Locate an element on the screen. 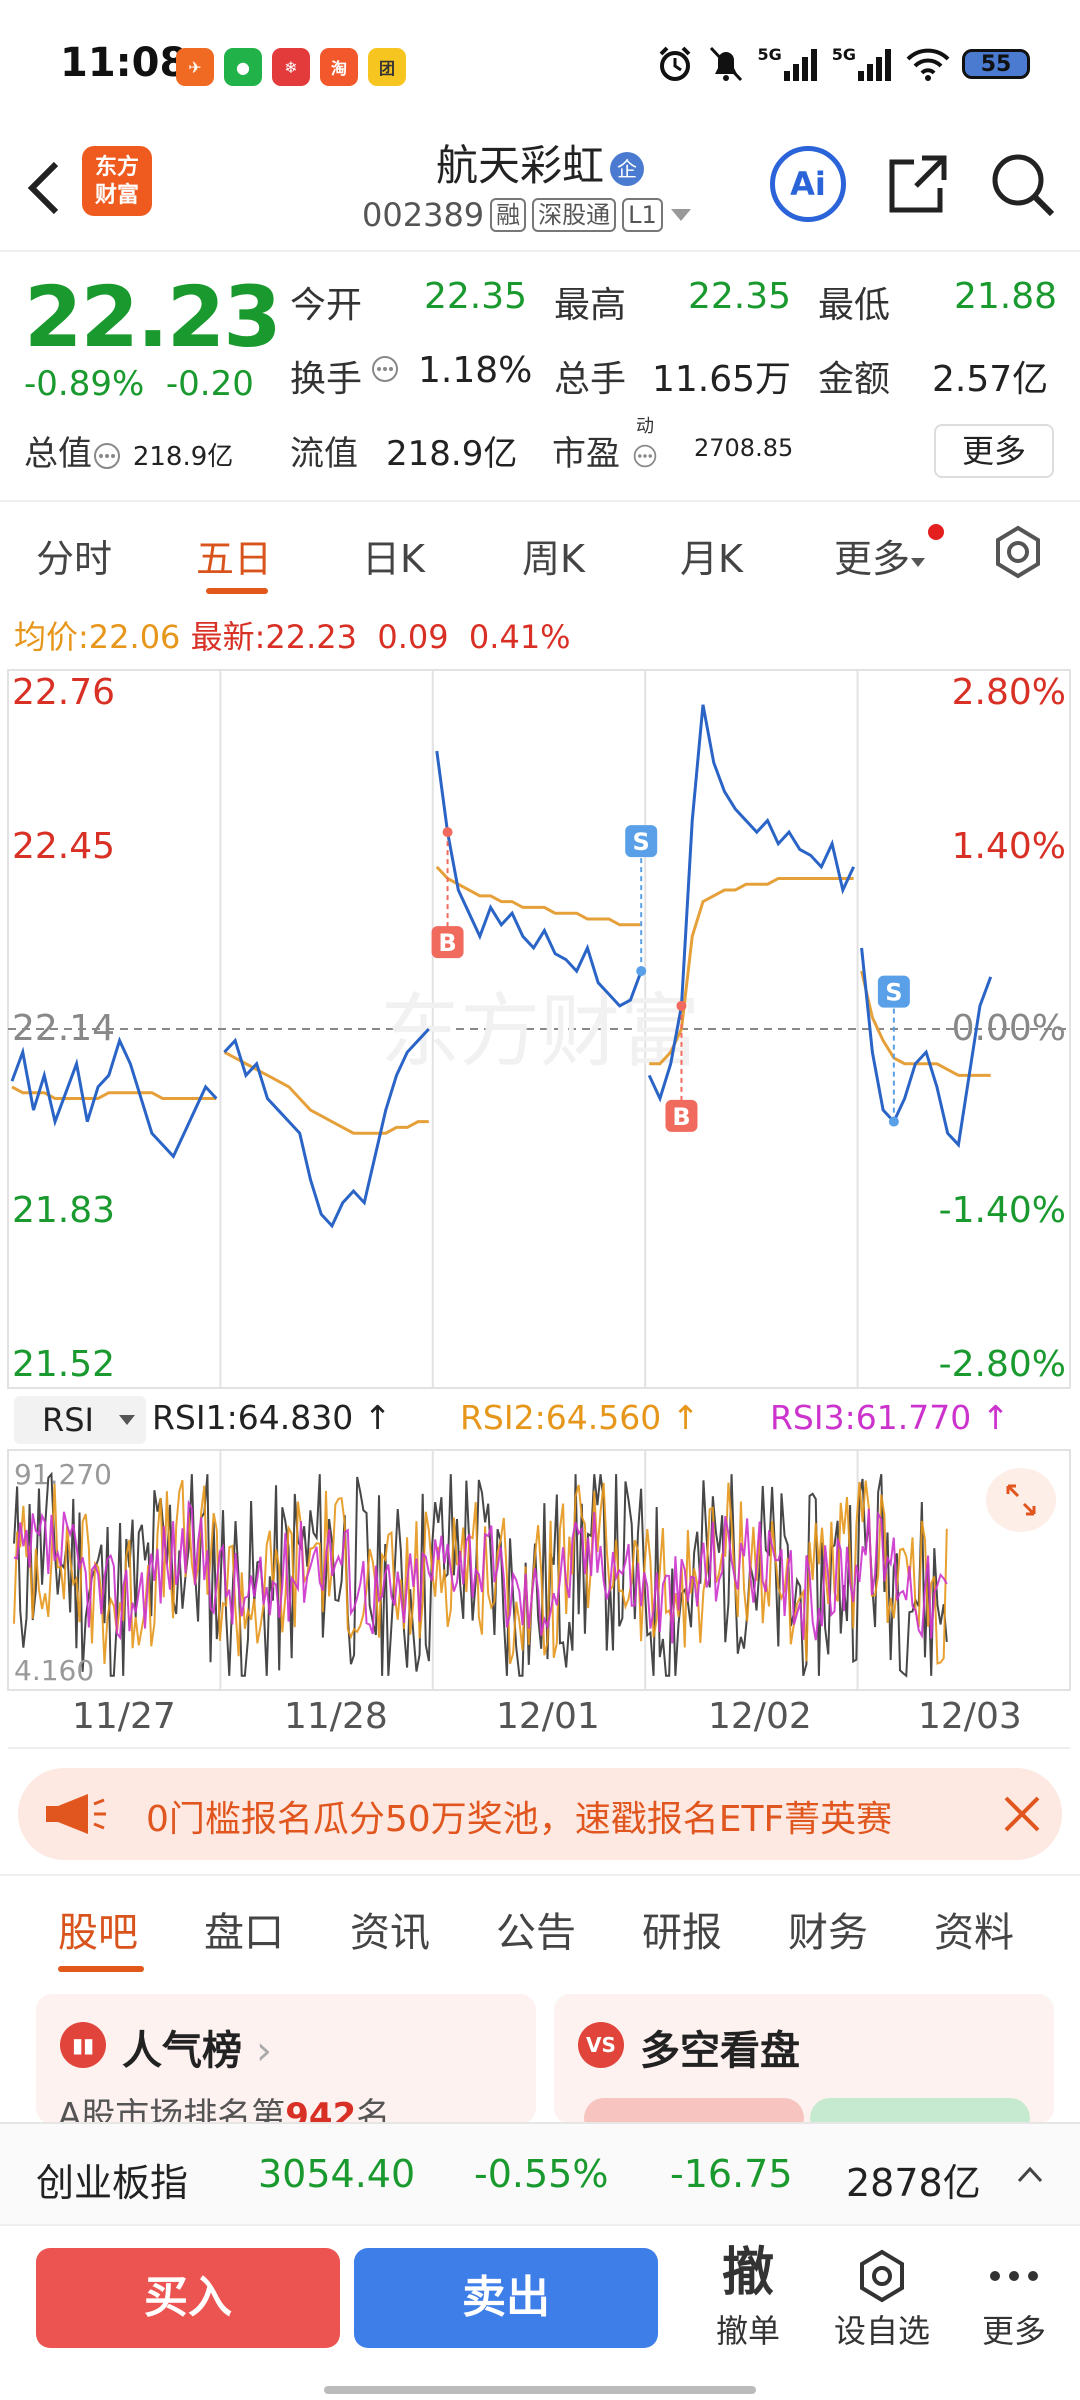 The width and height of the screenshot is (1080, 2400). tab-order-book: 盘口 is located at coordinates (244, 1933).